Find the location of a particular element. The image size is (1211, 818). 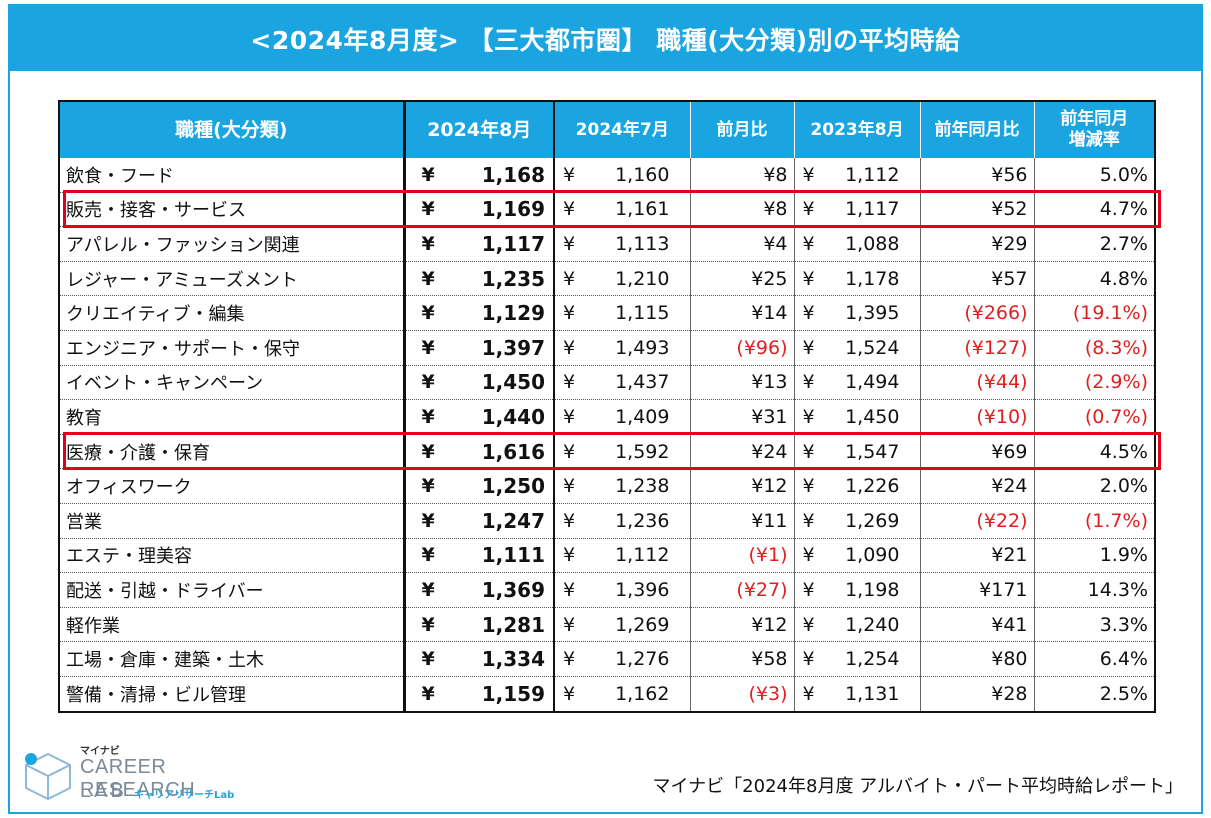

category-name: イベント・キャンペーン is located at coordinates (165, 384).